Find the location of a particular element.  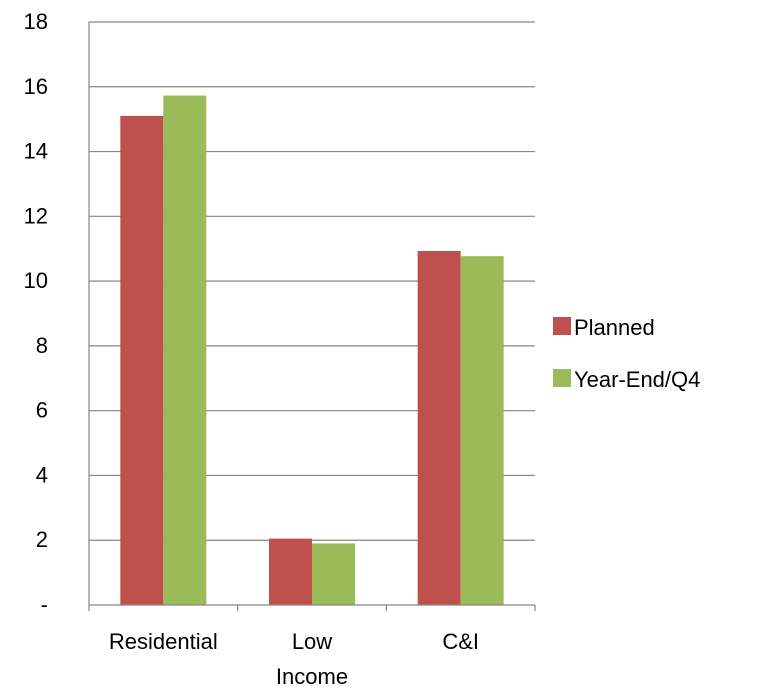

y-tick-label: 10 is located at coordinates (36, 280).